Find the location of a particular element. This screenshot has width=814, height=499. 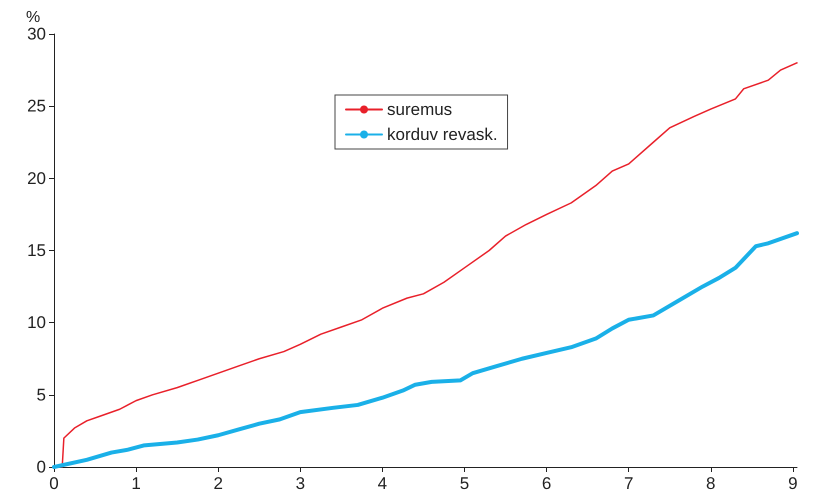

x-tick-label: 5 is located at coordinates (465, 483).